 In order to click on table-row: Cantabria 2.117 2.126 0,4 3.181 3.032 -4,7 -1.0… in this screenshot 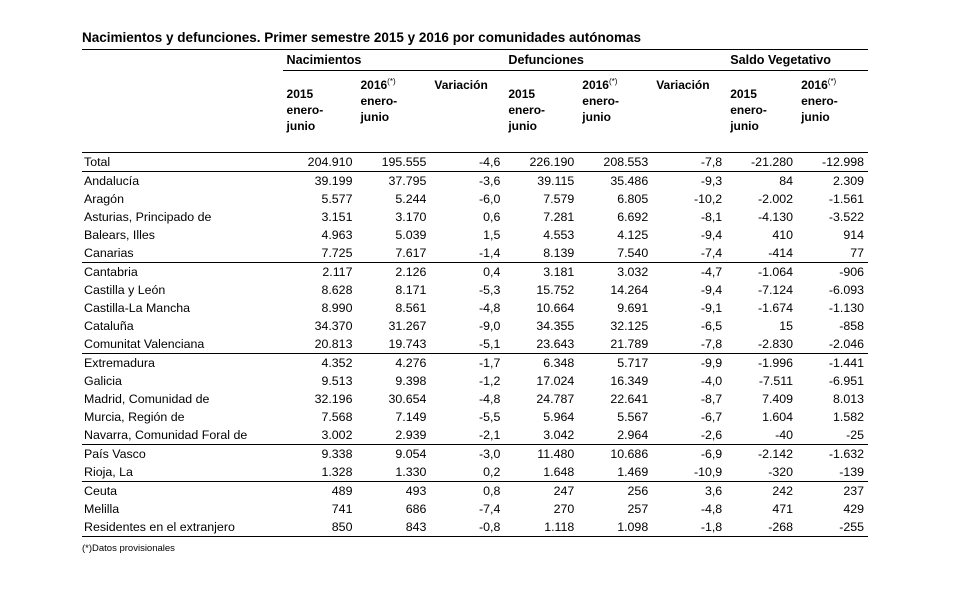, I will do `click(475, 271)`.